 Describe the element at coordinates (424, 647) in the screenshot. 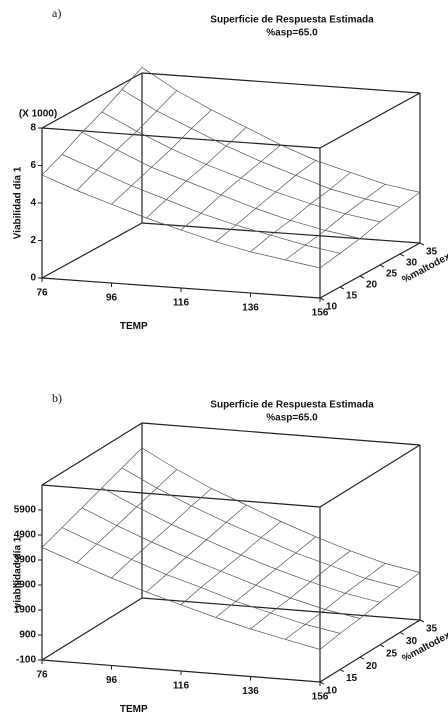

I see `y-axis-label: %maltodex` at that location.